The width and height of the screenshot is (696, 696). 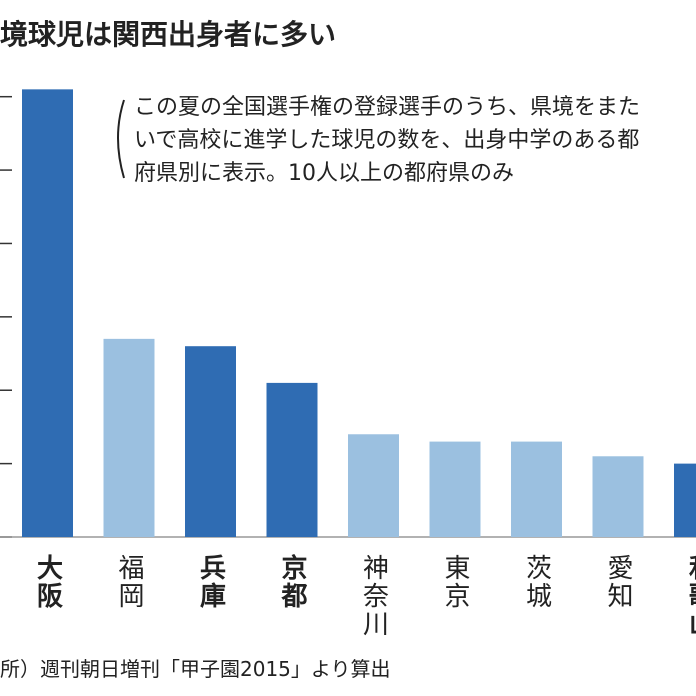 I want to click on x-tick-label: 大阪, so click(x=48, y=582).